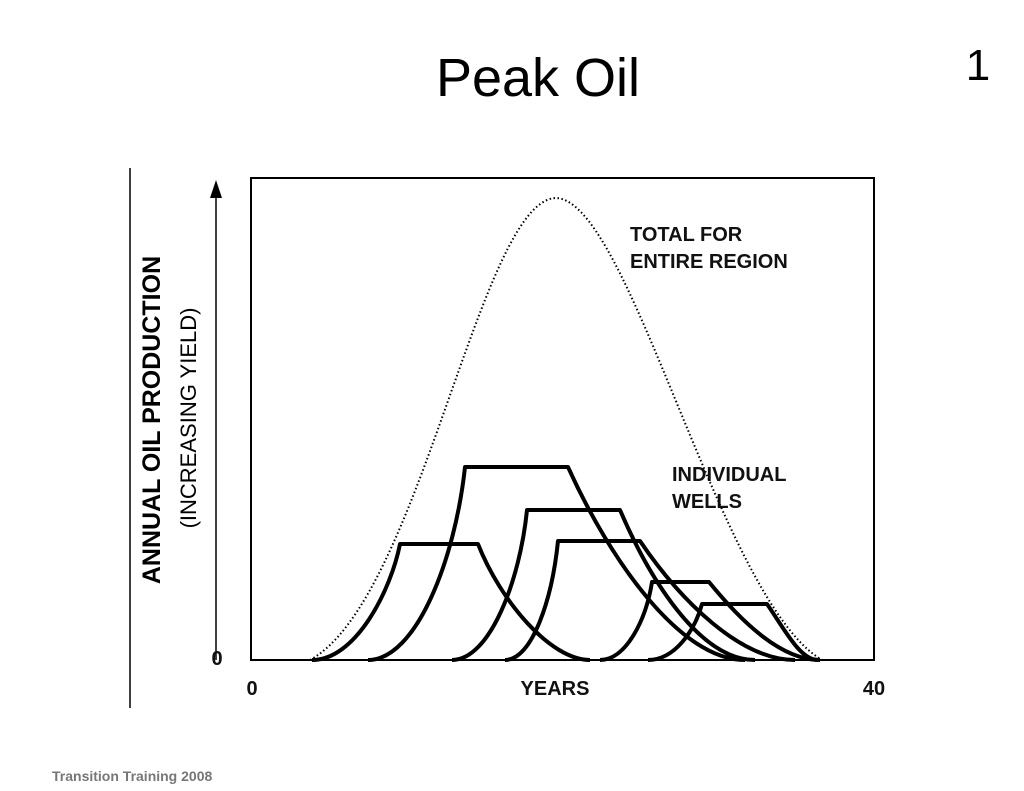  I want to click on page-number: 1, so click(978, 65).